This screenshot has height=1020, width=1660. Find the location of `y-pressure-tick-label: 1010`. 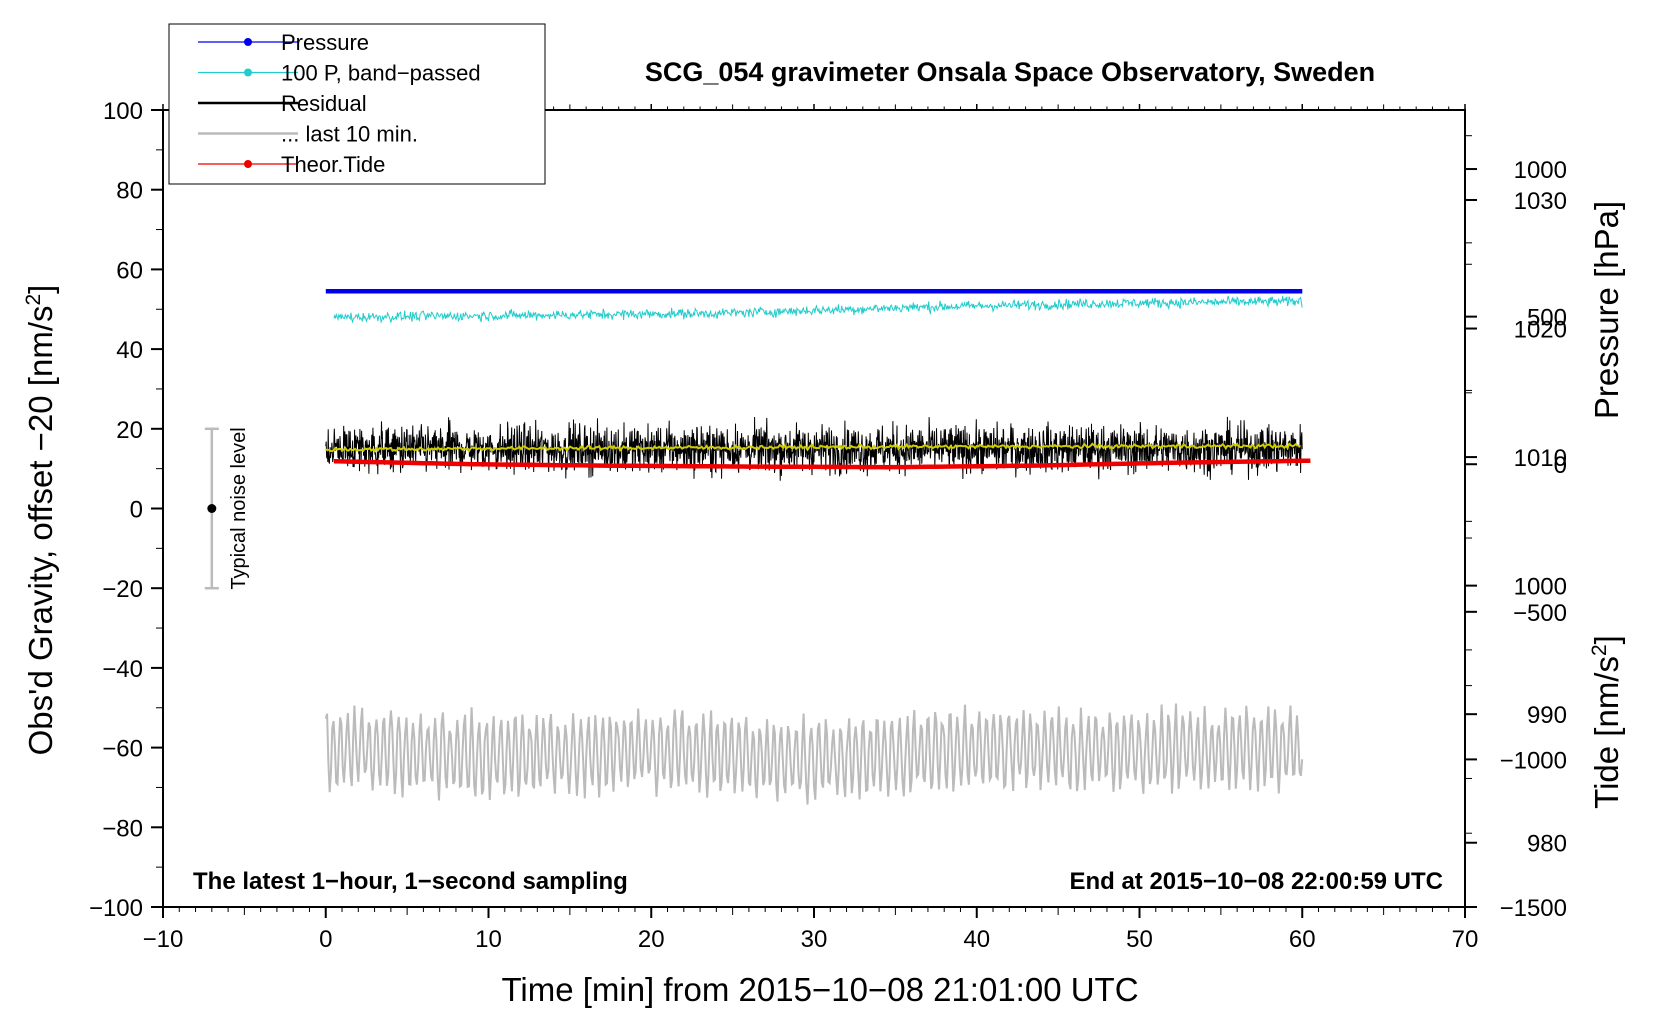

y-pressure-tick-label: 1010 is located at coordinates (1540, 458).